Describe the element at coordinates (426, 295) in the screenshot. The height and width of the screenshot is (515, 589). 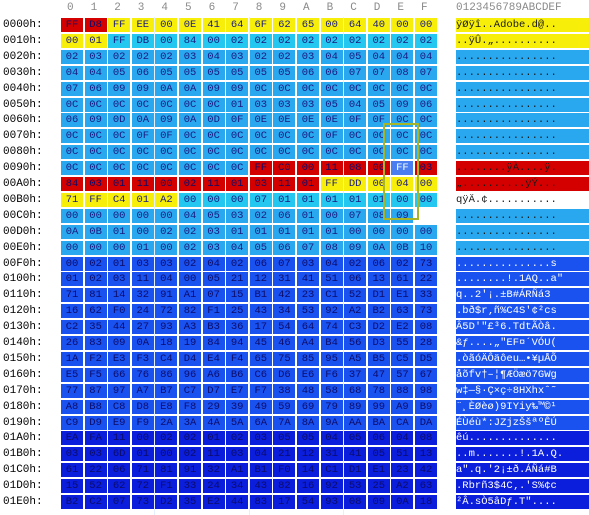
I see `hex-byte-cell: 33` at that location.